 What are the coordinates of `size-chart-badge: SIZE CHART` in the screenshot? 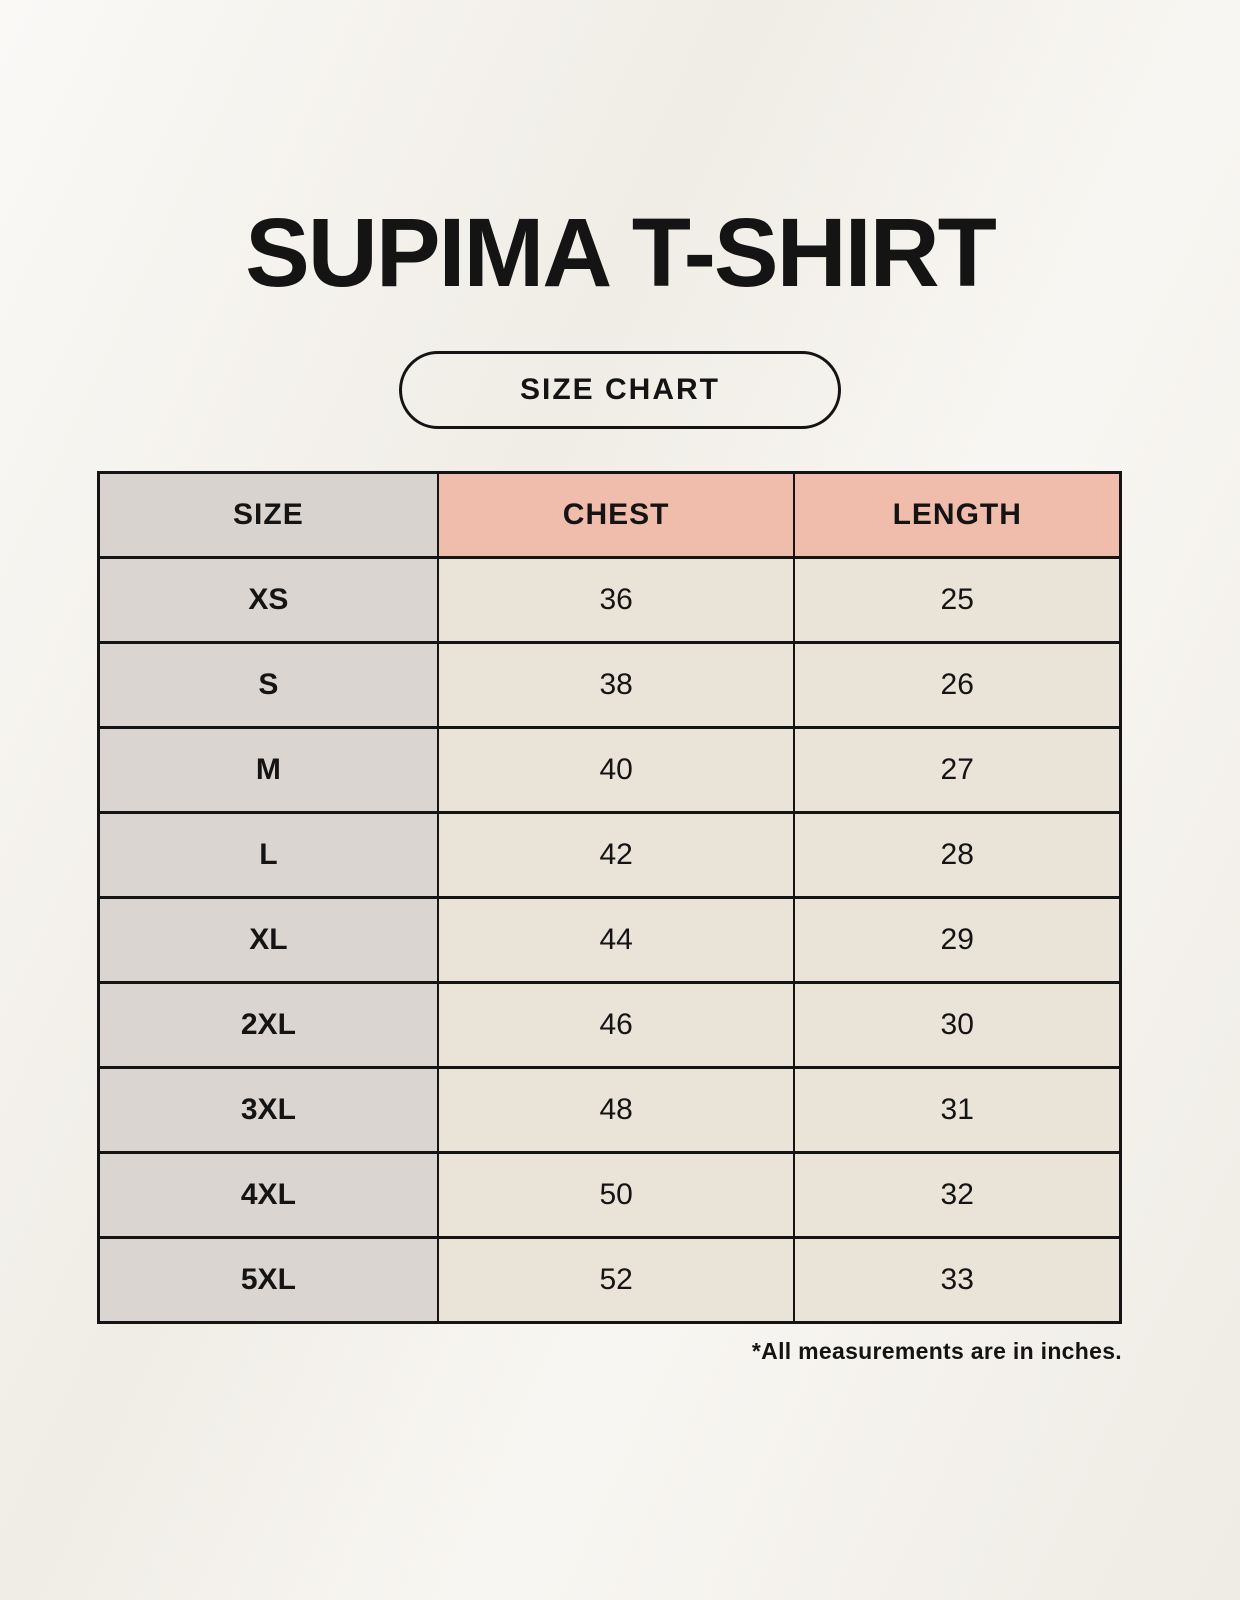 It's located at (620, 389).